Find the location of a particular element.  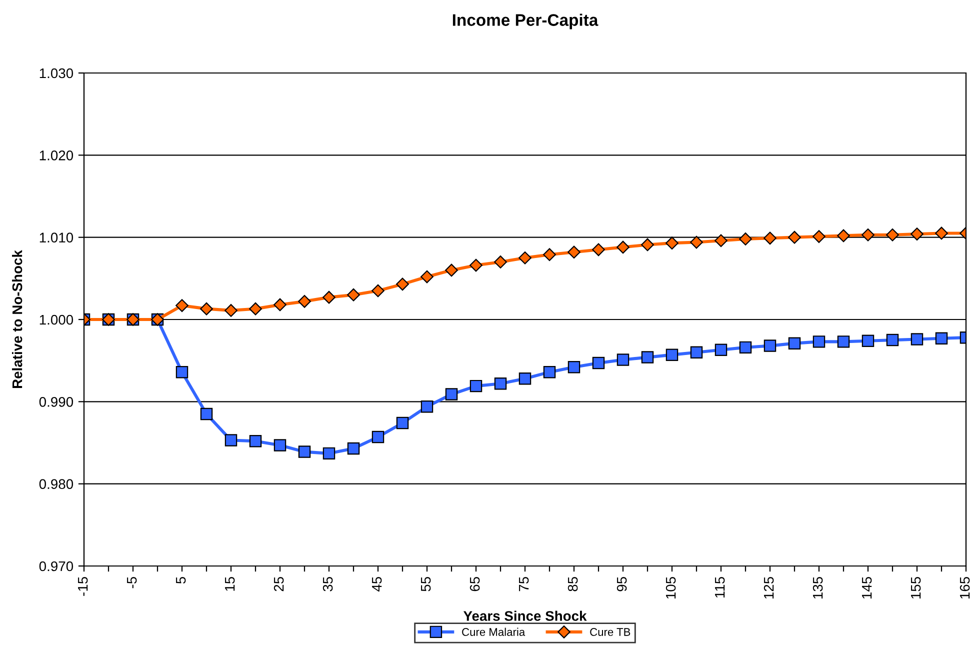

x-tick-label: 165 is located at coordinates (965, 587).